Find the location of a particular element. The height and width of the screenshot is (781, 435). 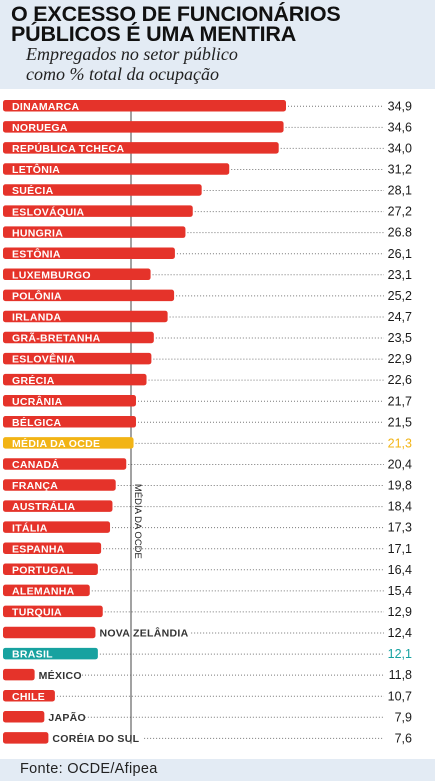

value-label: 7,9 is located at coordinates (403, 717).